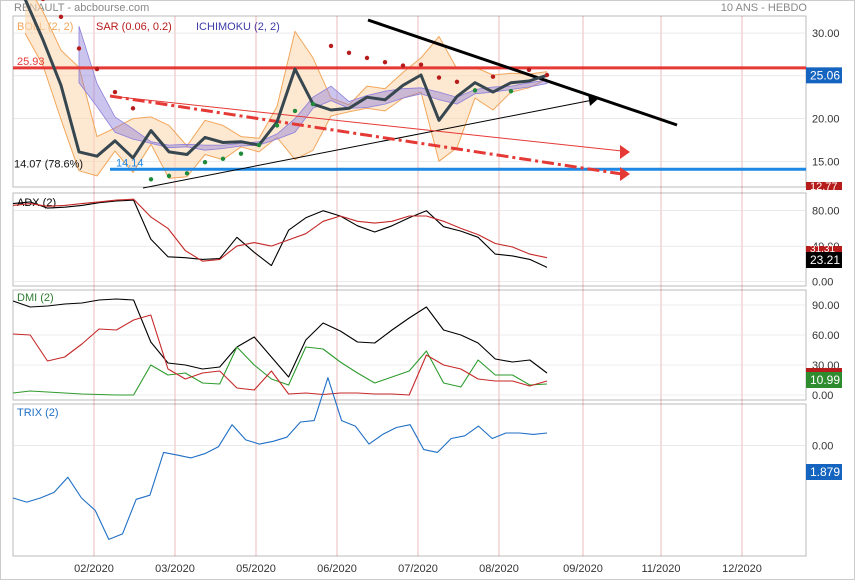 The width and height of the screenshot is (855, 580). I want to click on x-tick-label: 06/2020, so click(337, 569).